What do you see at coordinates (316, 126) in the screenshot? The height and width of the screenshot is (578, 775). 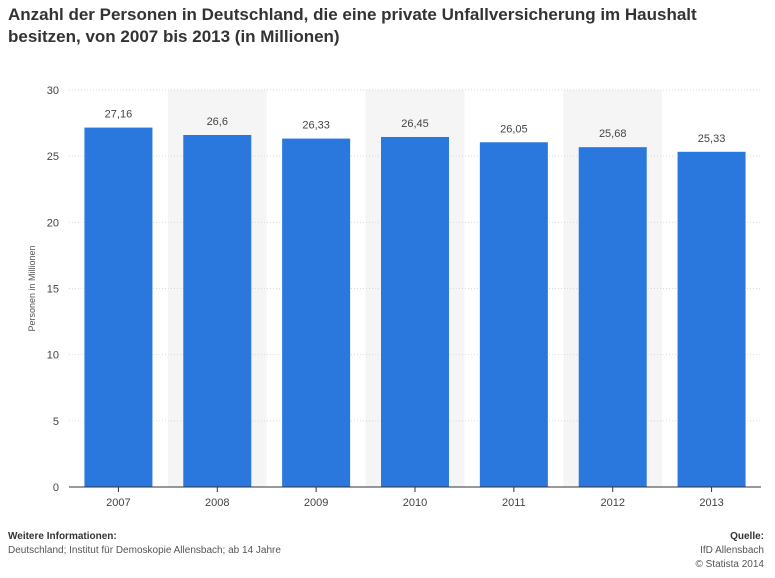 I see `data-label: 26,33` at bounding box center [316, 126].